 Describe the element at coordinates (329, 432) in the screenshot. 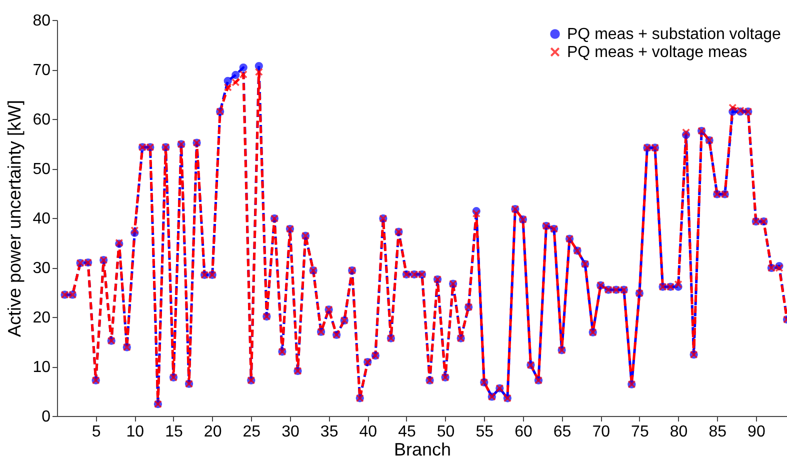

I see `x-tick-label: 35` at that location.